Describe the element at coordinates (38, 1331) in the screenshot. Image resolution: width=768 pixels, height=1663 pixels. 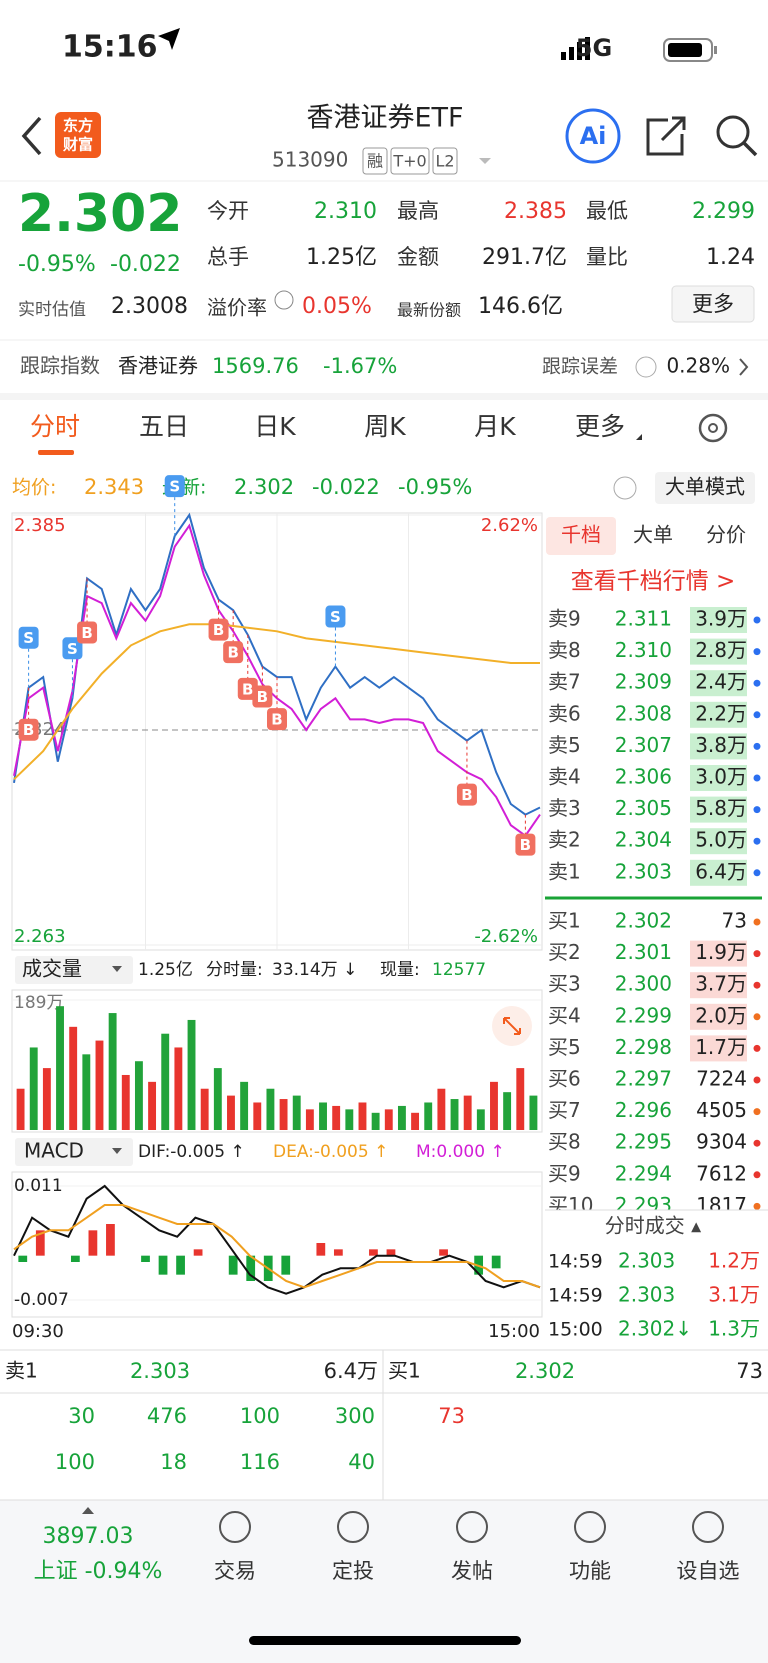
I see `time-label: 09:30` at that location.